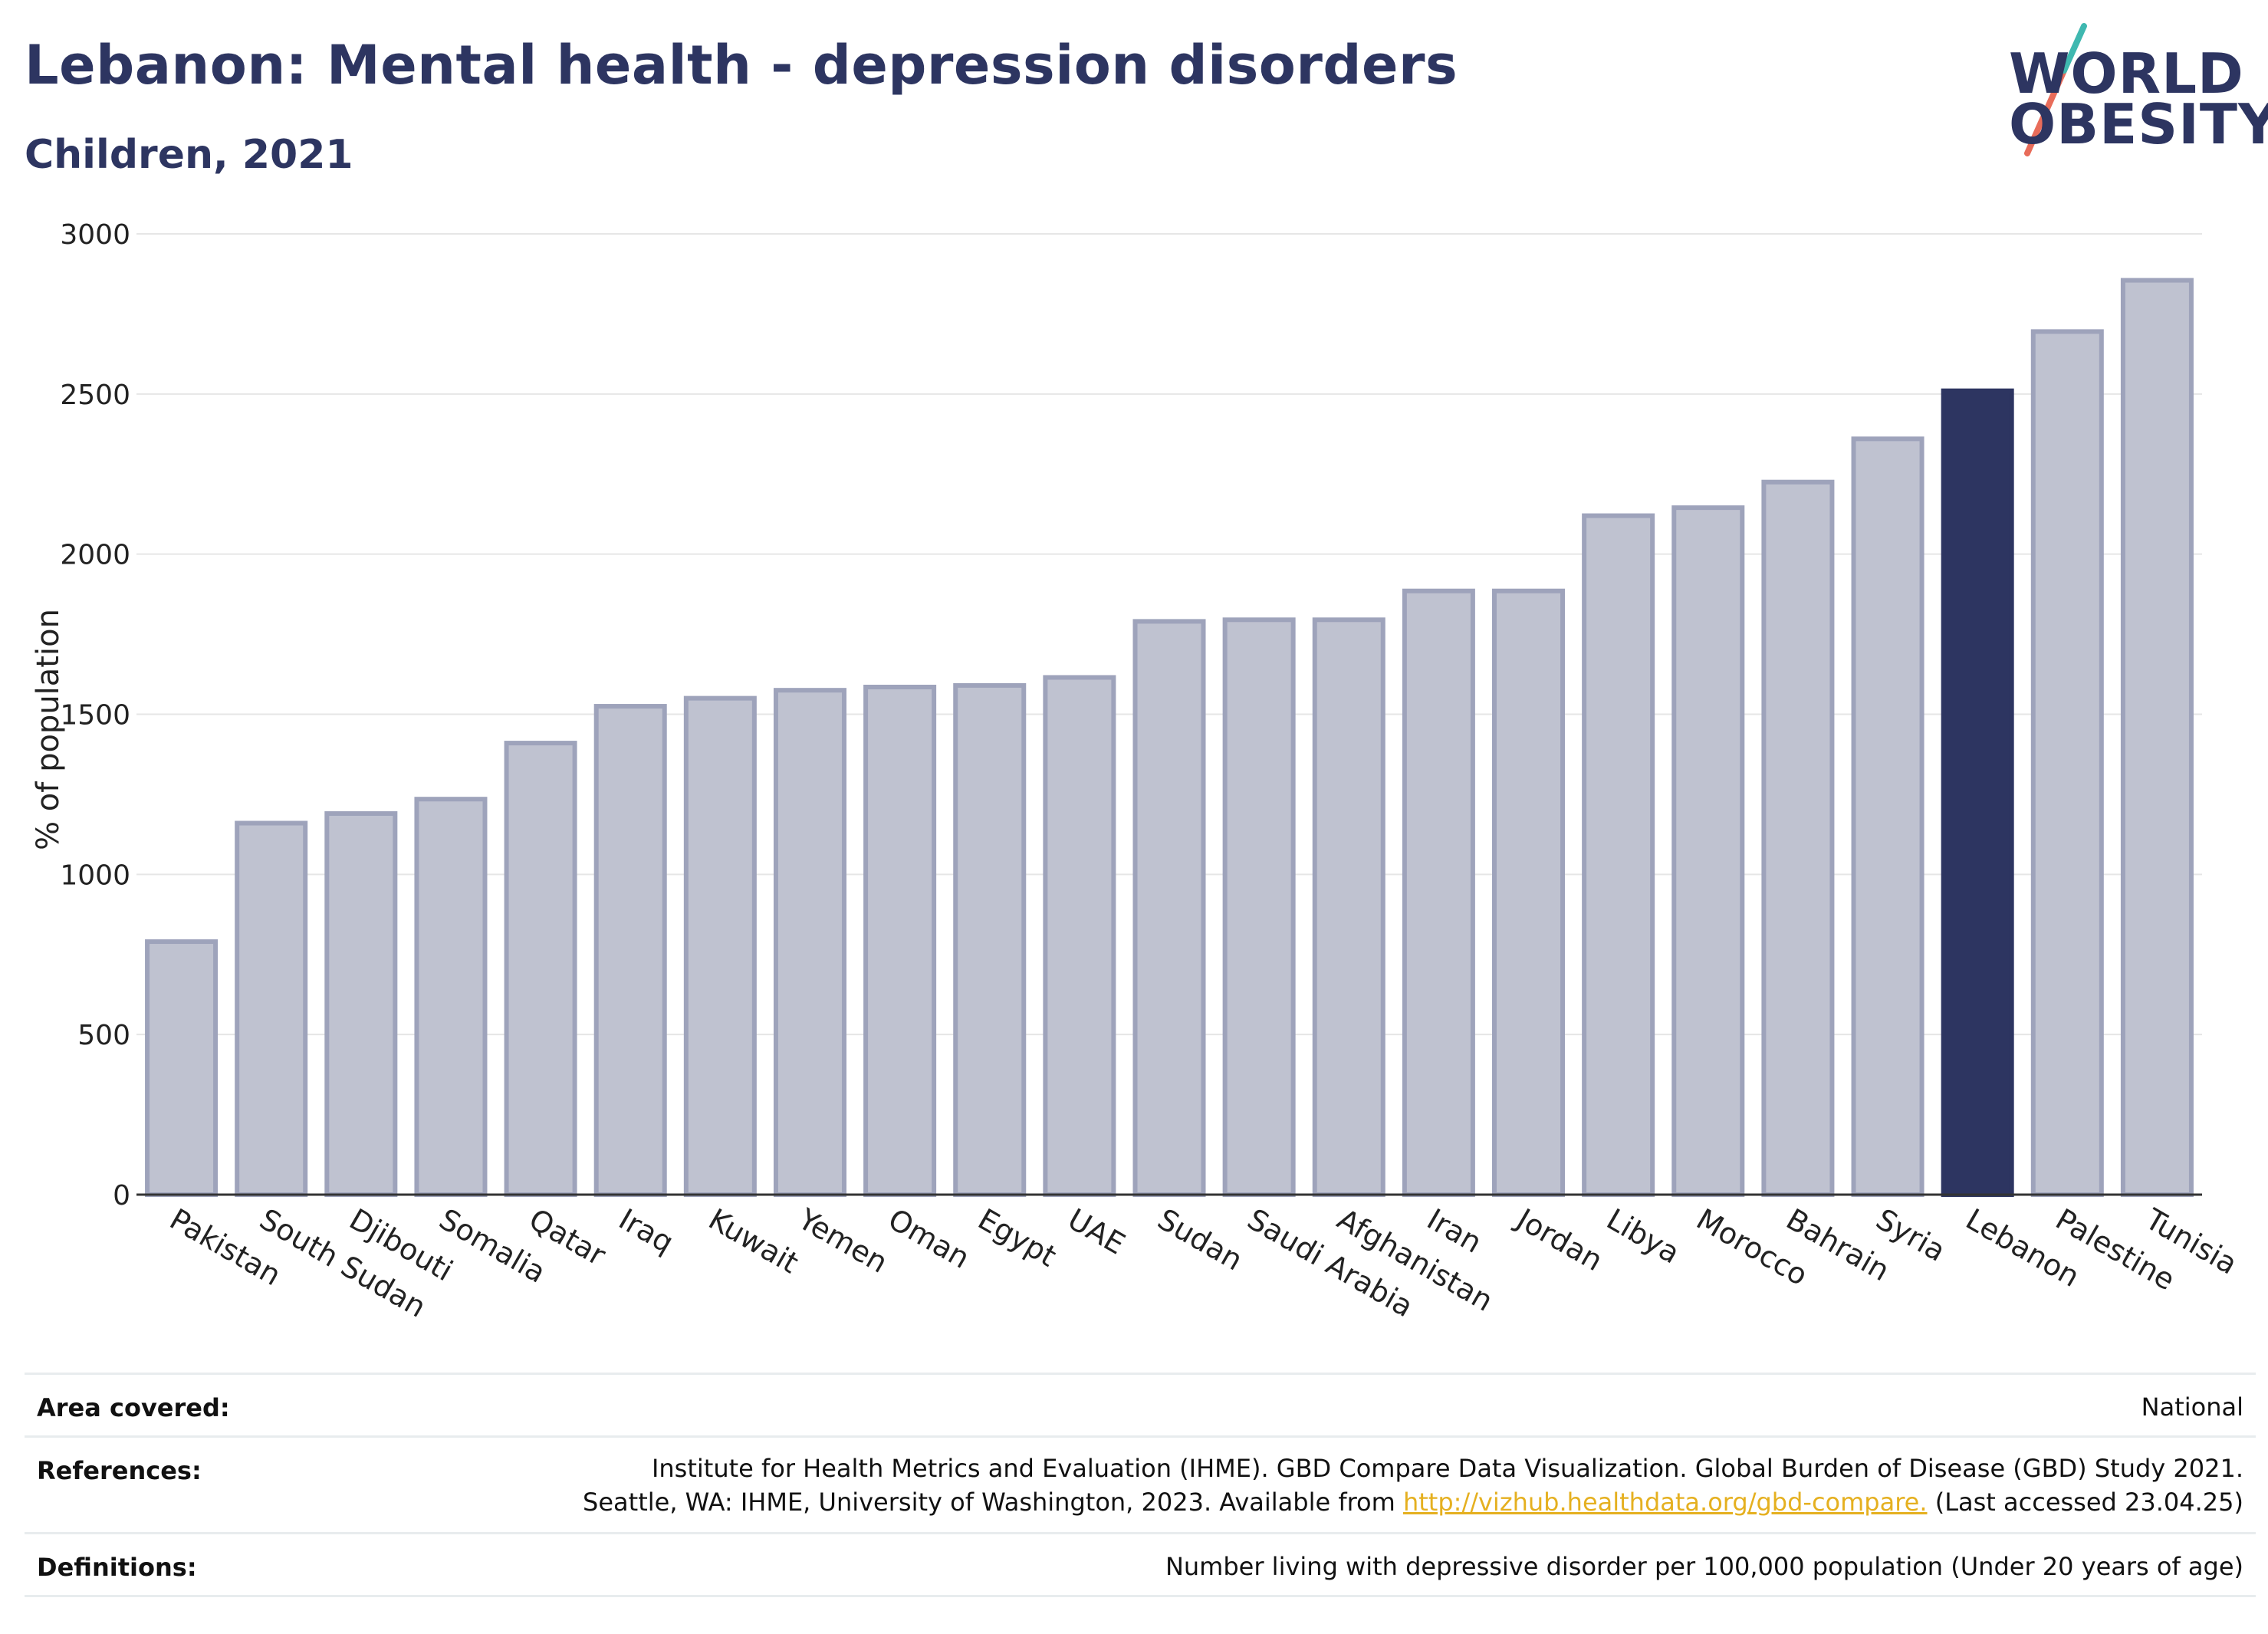  Describe the element at coordinates (2055, 90) in the screenshot. I see `logo-slash-icon` at that location.